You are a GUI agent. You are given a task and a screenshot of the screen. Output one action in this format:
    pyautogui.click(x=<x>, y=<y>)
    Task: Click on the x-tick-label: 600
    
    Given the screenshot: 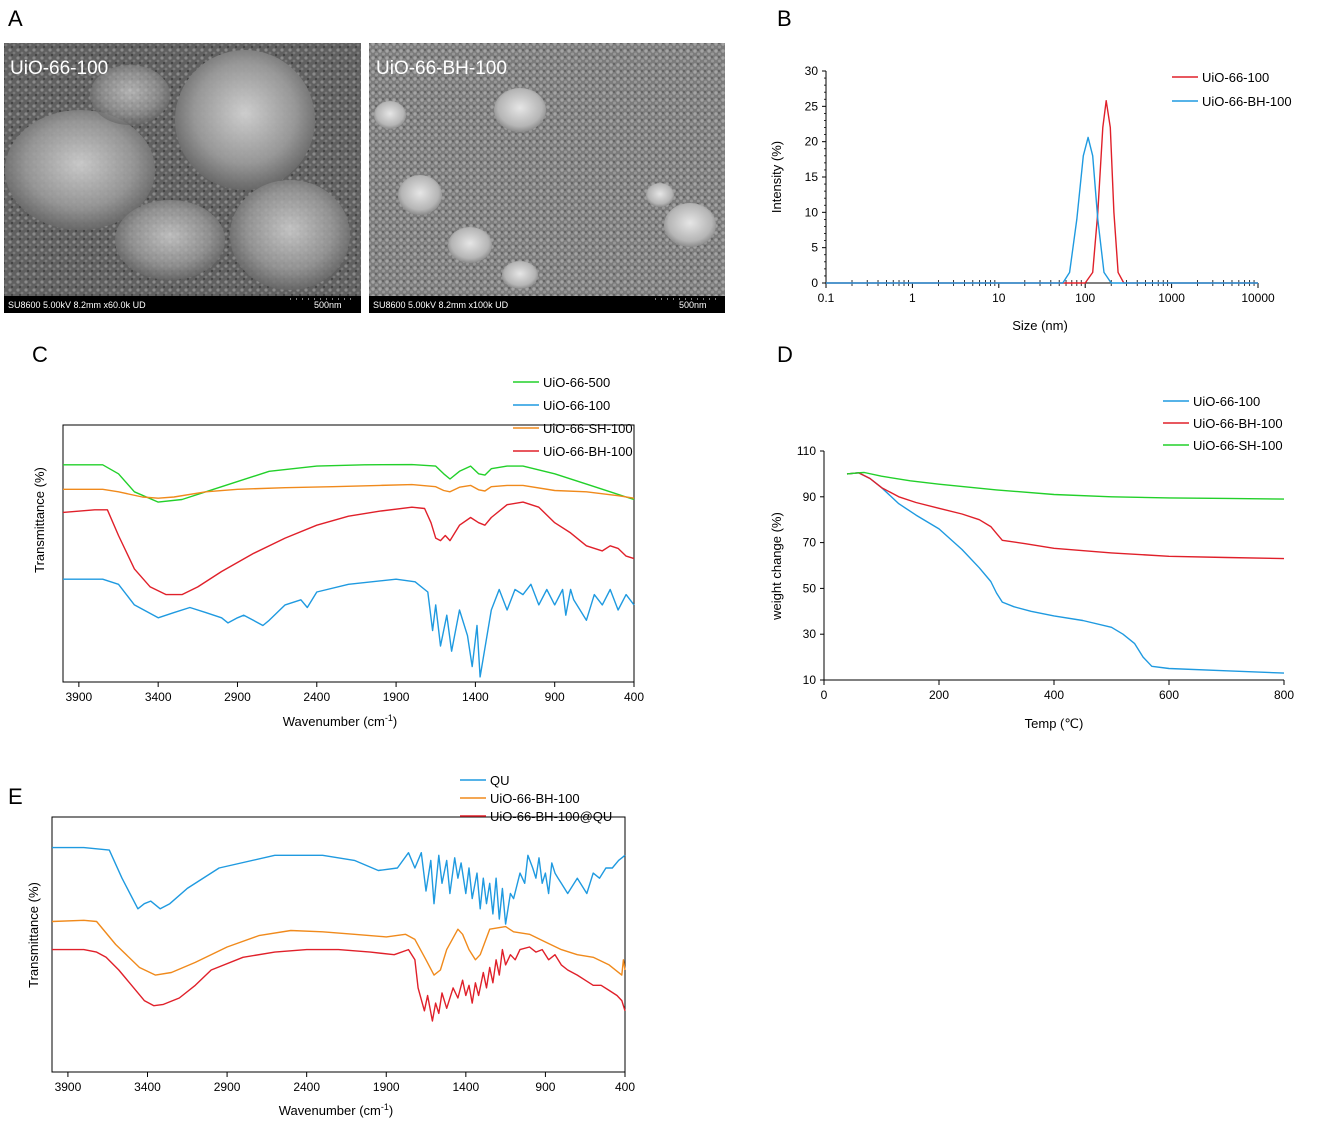 What is the action you would take?
    pyautogui.click(x=1169, y=695)
    